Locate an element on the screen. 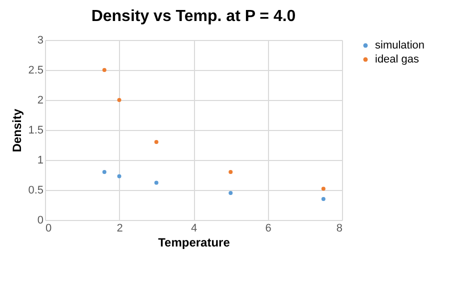 This screenshot has width=470, height=281. legend-label: ideal gas is located at coordinates (397, 60).